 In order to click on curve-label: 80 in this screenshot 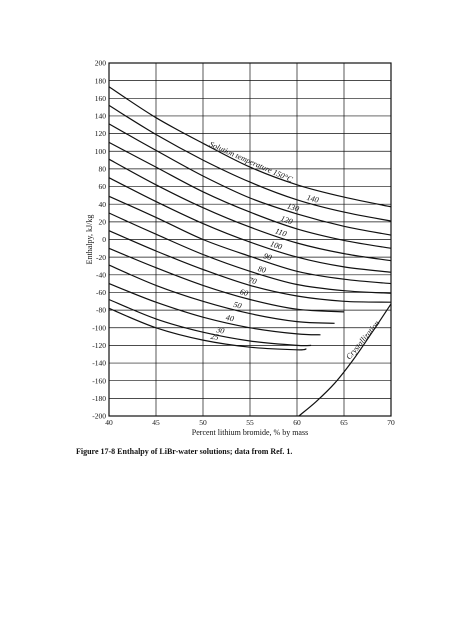, I will do `click(262, 269)`.